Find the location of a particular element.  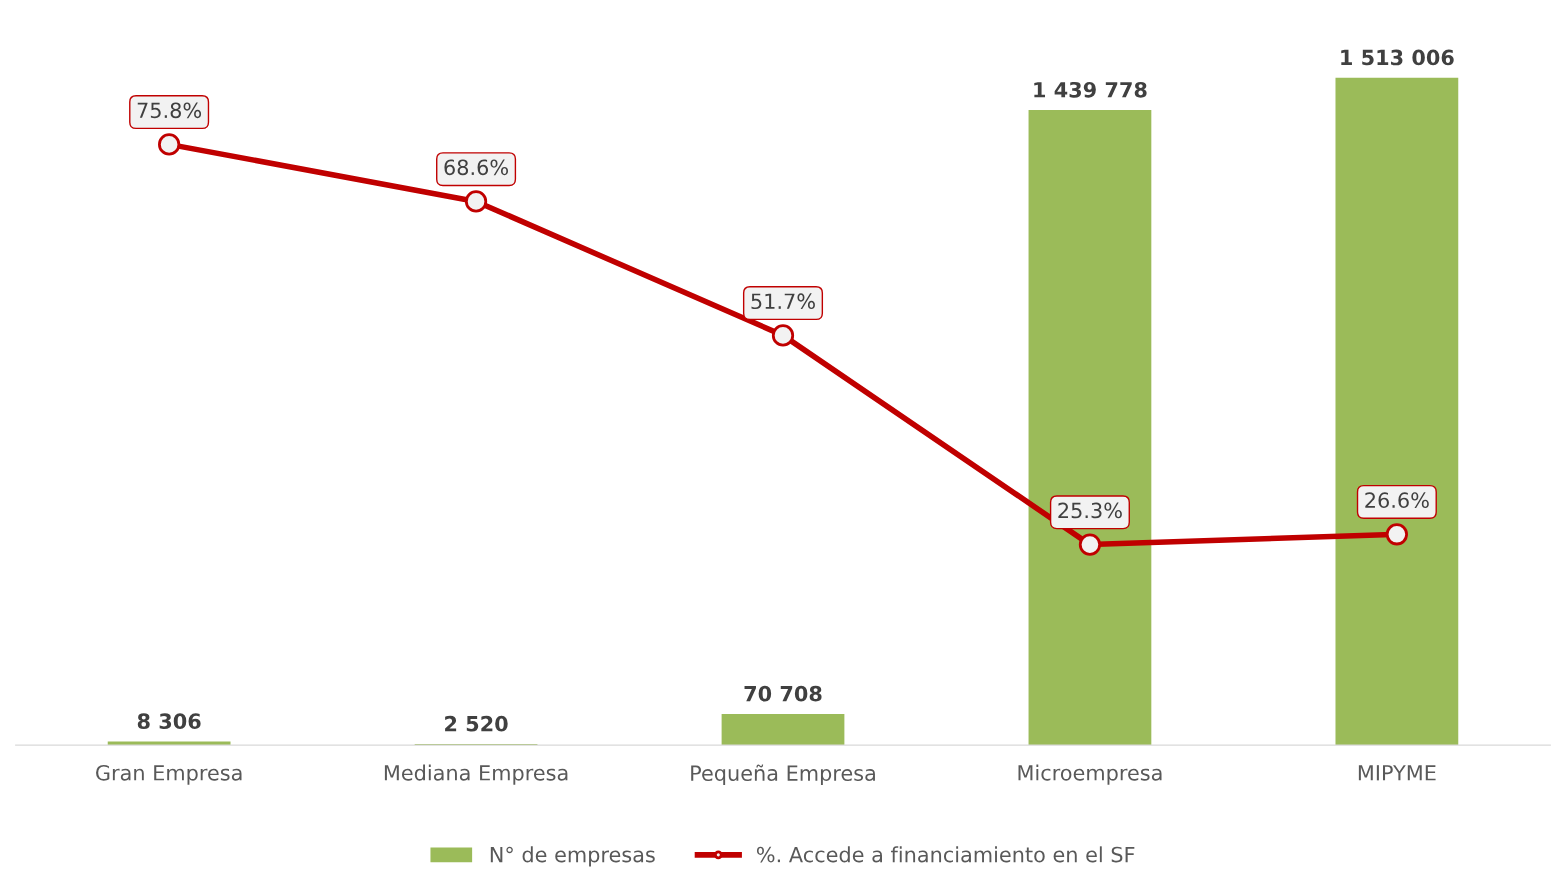

x-tick-label: Microempresa is located at coordinates (1090, 774).